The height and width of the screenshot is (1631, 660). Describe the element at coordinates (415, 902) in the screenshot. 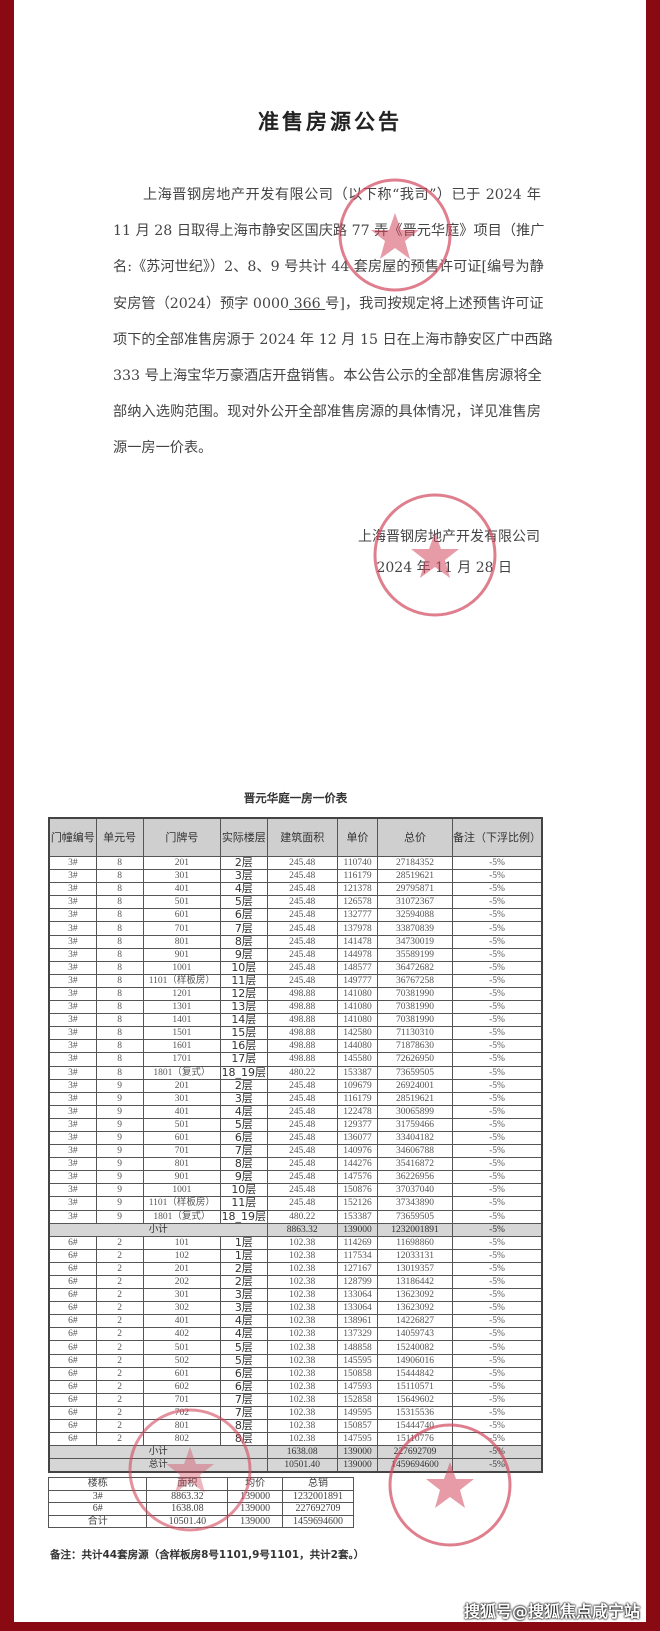

I see `total-price-cell: 31072367` at that location.